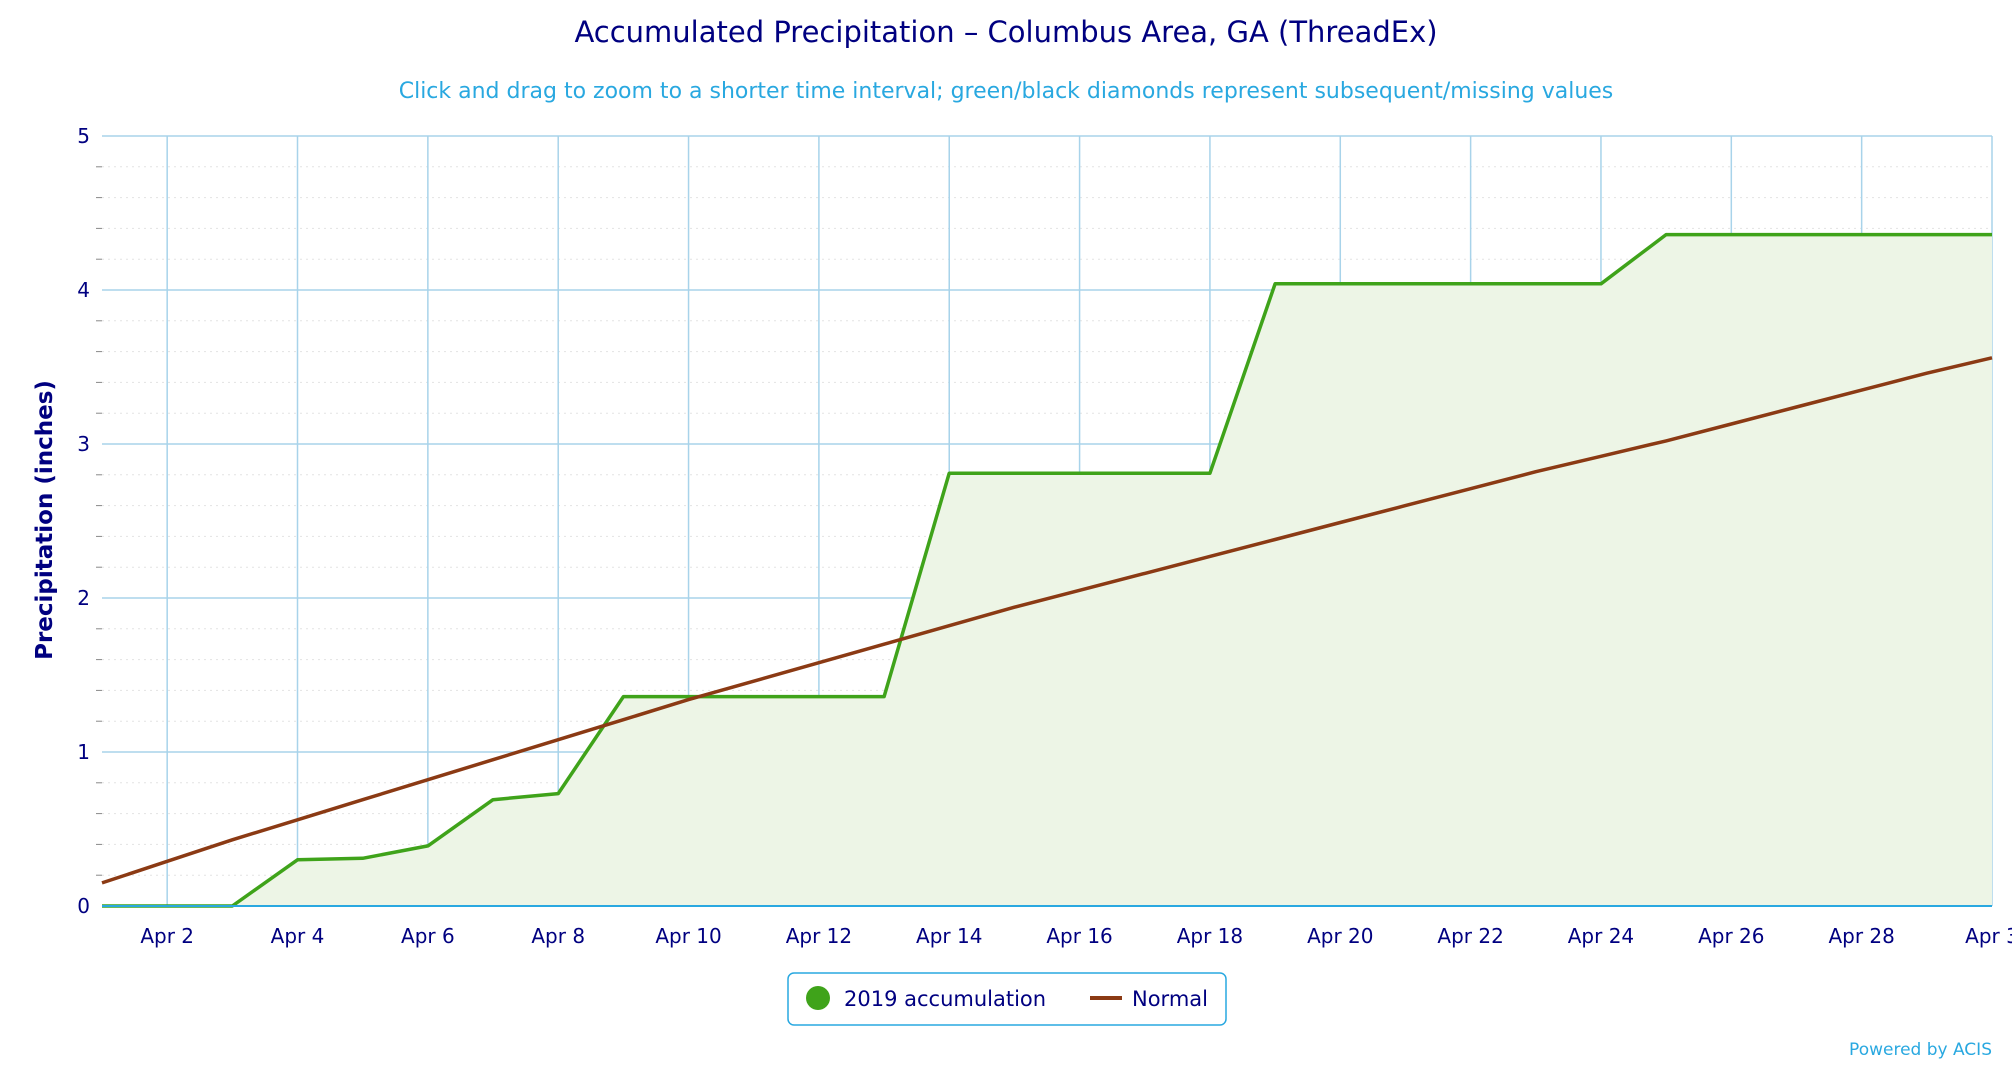 The width and height of the screenshot is (2012, 1066). I want to click on y-tick-label: 1, so click(83, 752).